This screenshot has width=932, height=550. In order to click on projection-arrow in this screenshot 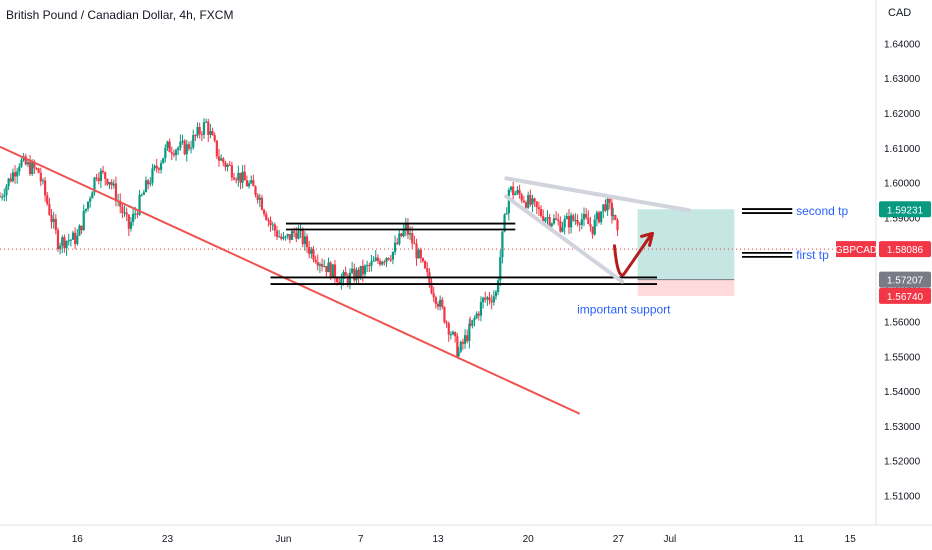, I will do `click(632, 255)`.